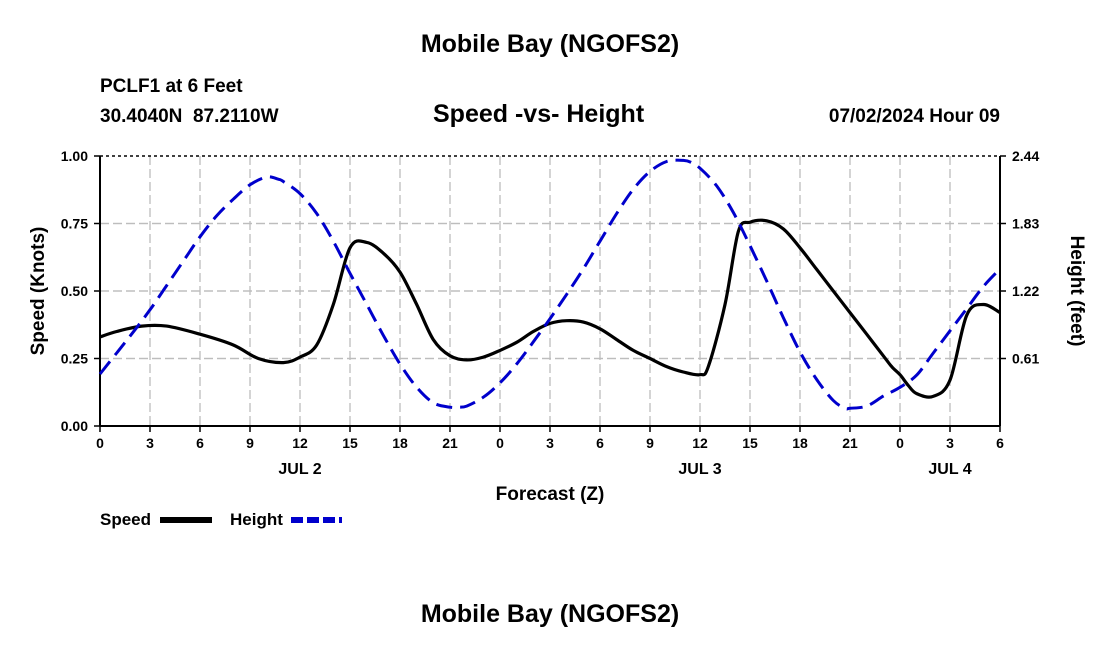 The image size is (1100, 650). What do you see at coordinates (74, 359) in the screenshot?
I see `y-left-tick-label: 0.25` at bounding box center [74, 359].